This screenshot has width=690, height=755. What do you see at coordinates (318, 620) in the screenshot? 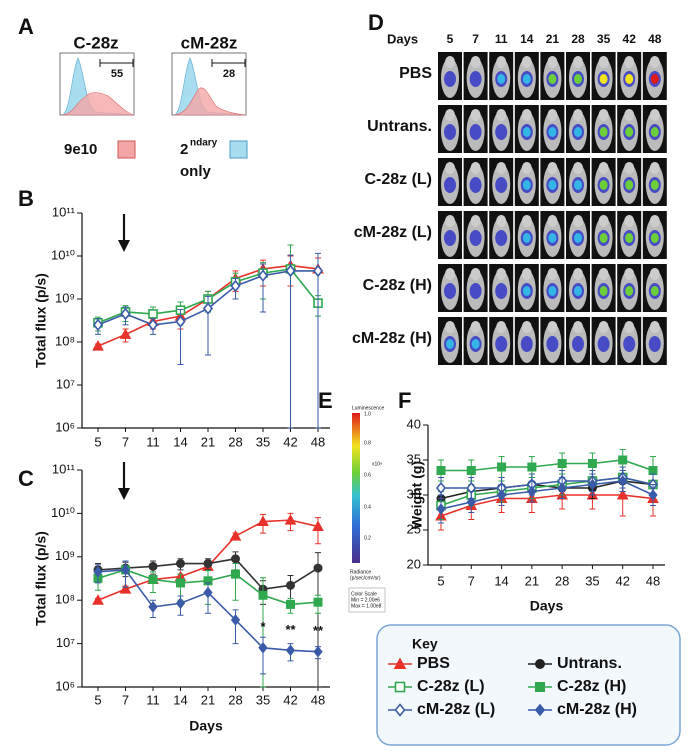
I see `error-bar` at bounding box center [318, 620].